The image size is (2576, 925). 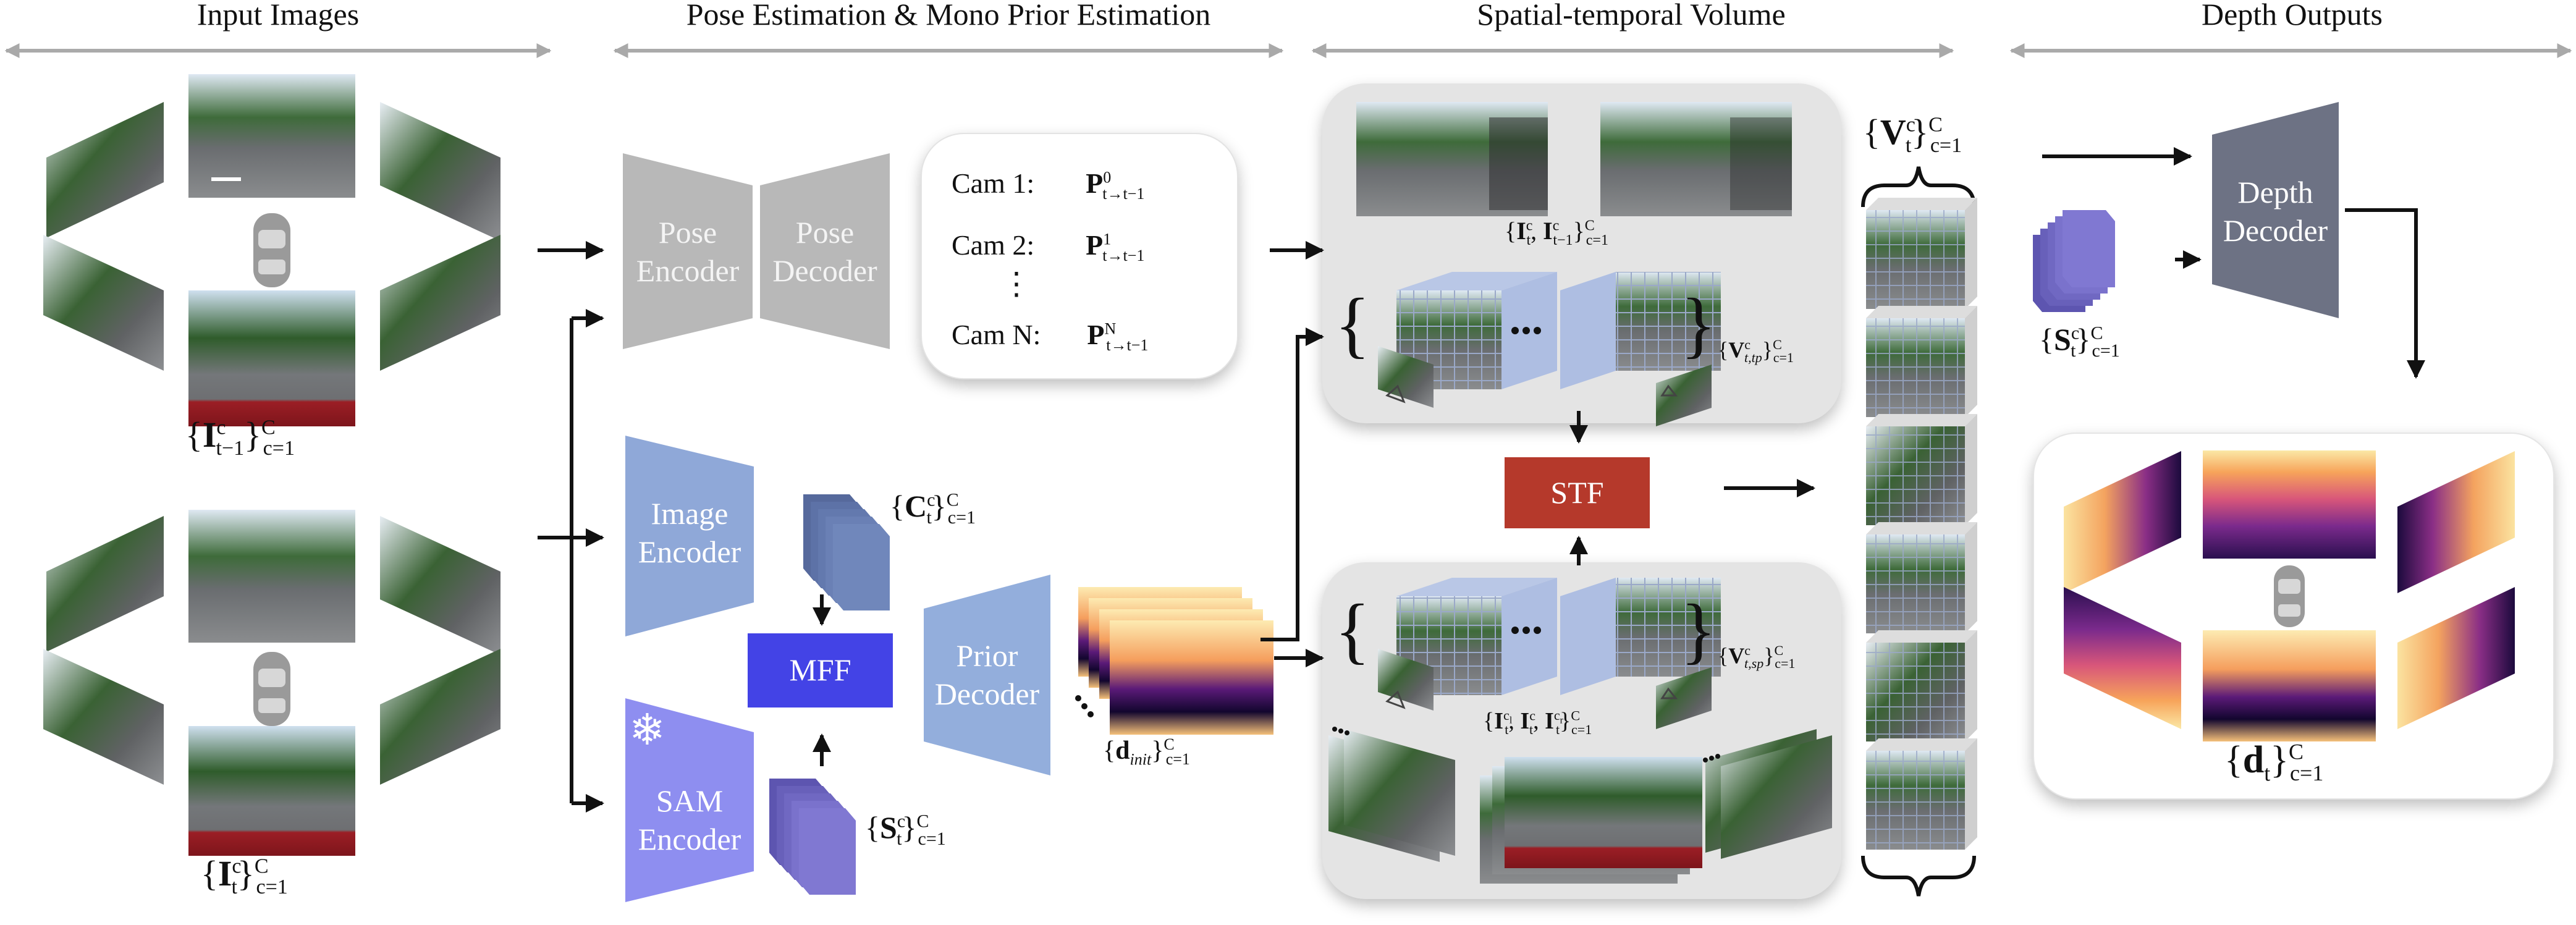 I want to click on mff-block, so click(x=820, y=670).